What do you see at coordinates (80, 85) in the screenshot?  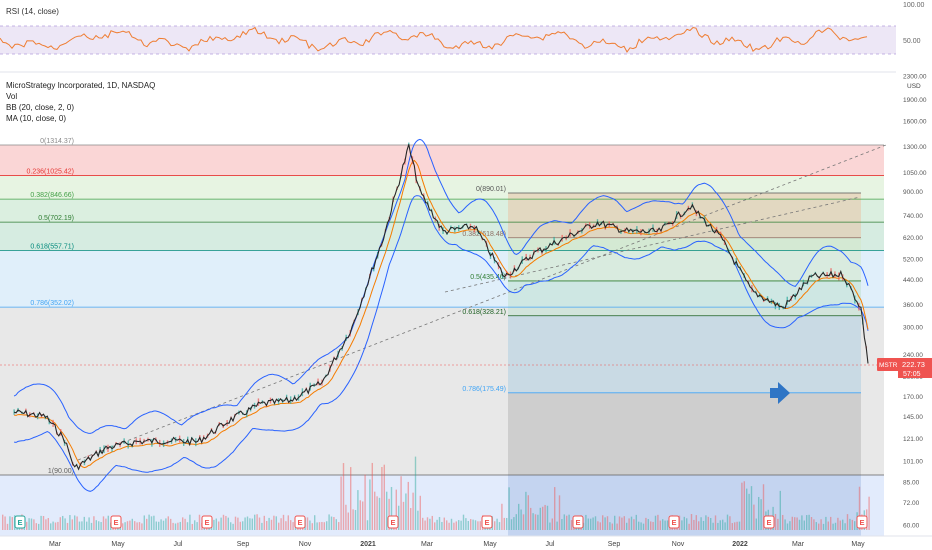 I see `price-title: MicroStrategy Incorporated, 1D, NASDAQ` at bounding box center [80, 85].